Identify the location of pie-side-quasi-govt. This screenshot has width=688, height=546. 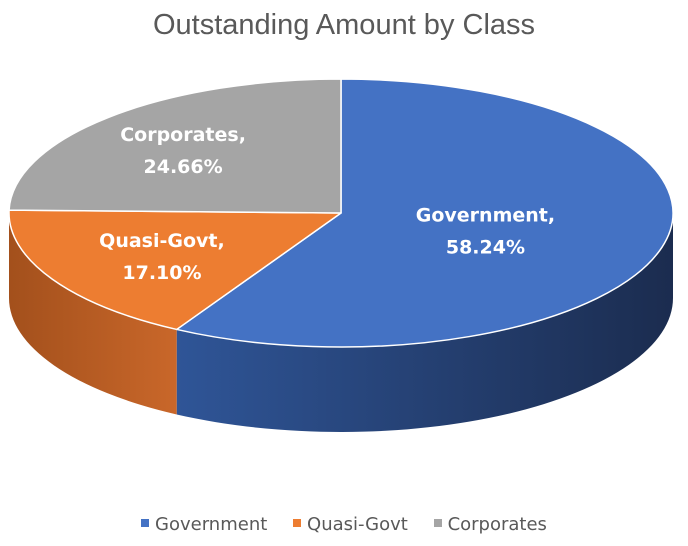
(93, 314).